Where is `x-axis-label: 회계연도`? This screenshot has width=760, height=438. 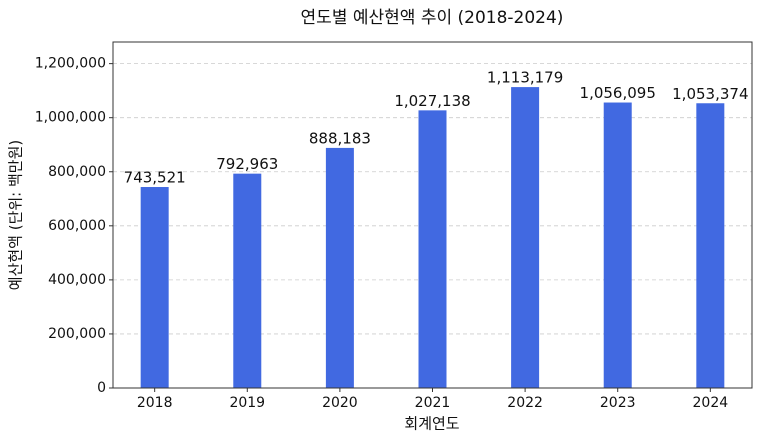
x-axis-label: 회계연도 is located at coordinates (431, 424).